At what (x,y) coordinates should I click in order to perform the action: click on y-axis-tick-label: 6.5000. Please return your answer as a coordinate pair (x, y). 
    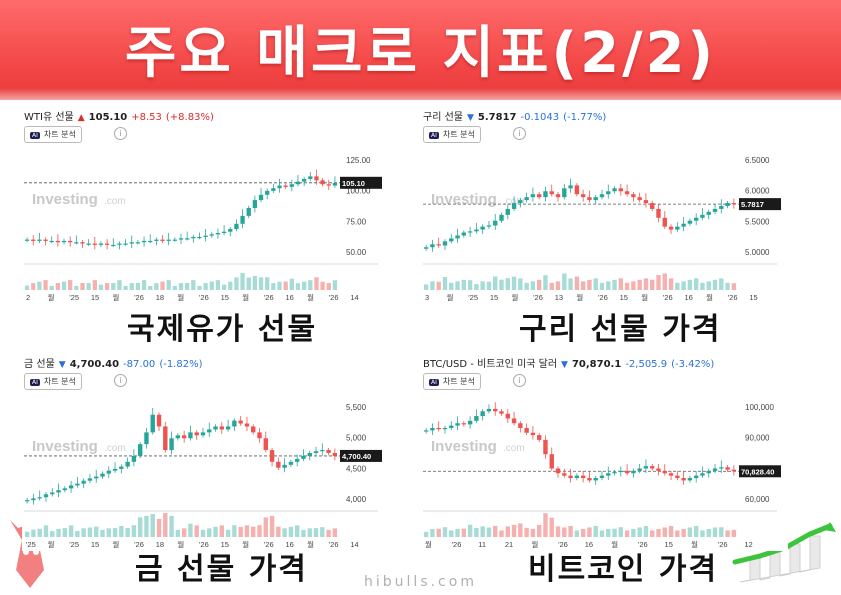
    Looking at the image, I should click on (757, 160).